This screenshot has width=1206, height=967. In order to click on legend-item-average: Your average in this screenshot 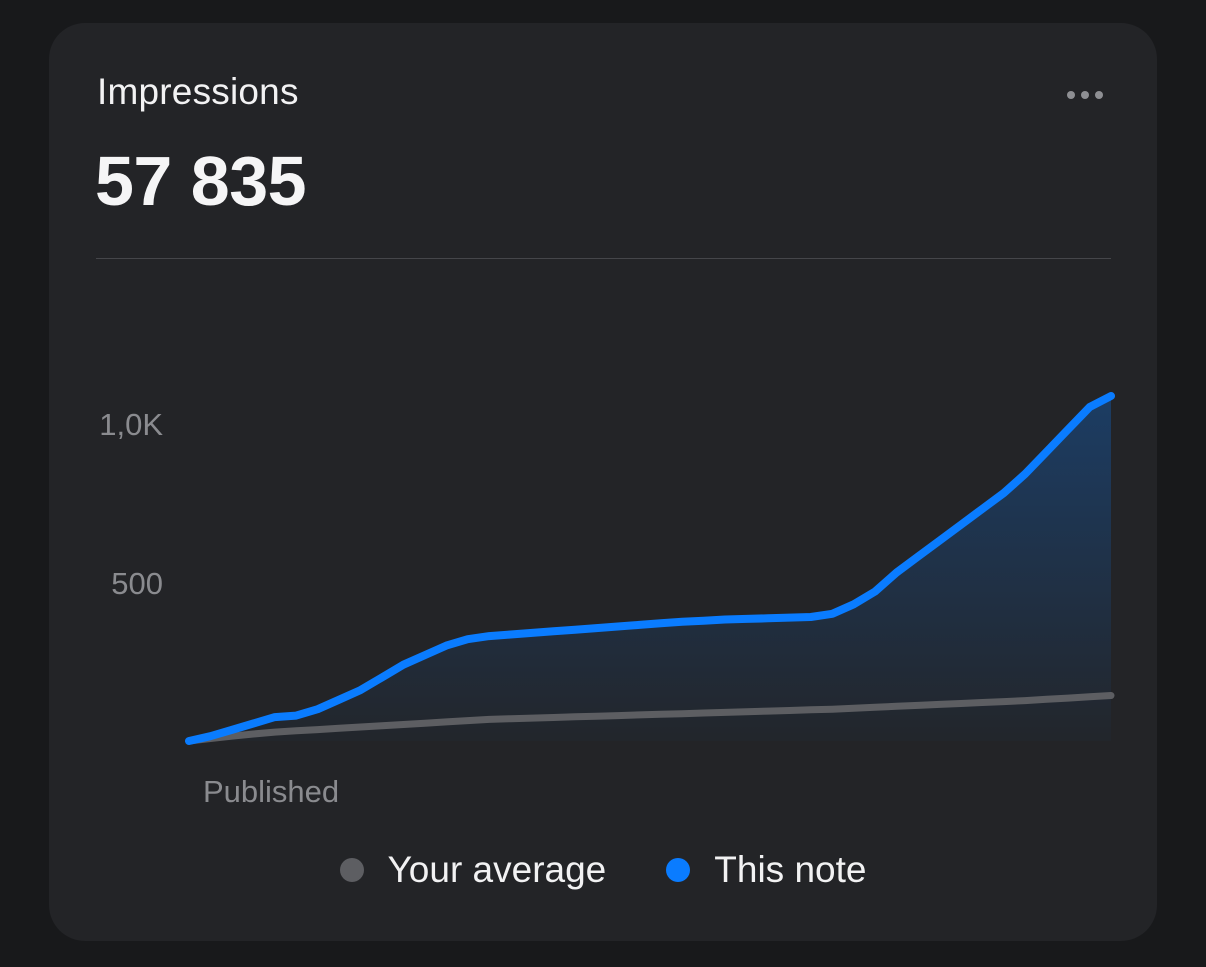, I will do `click(473, 870)`.